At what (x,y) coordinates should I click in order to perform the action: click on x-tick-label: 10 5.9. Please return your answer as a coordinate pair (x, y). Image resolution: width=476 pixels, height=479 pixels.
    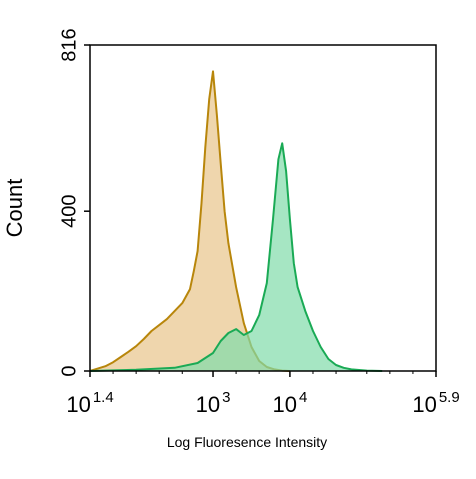
    Looking at the image, I should click on (435, 403).